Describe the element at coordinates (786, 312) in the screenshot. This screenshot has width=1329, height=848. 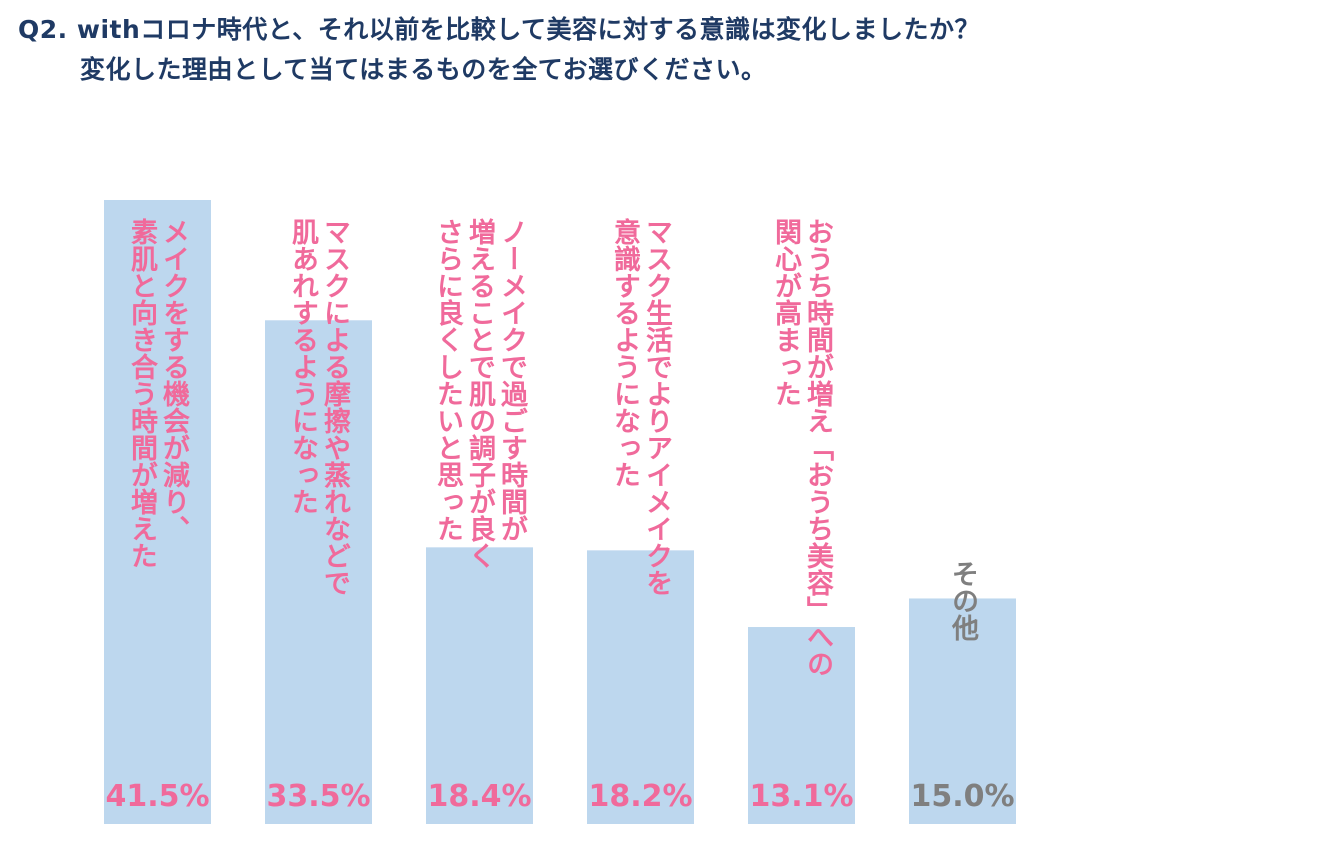
I see `category-label: 関心が高まった` at that location.